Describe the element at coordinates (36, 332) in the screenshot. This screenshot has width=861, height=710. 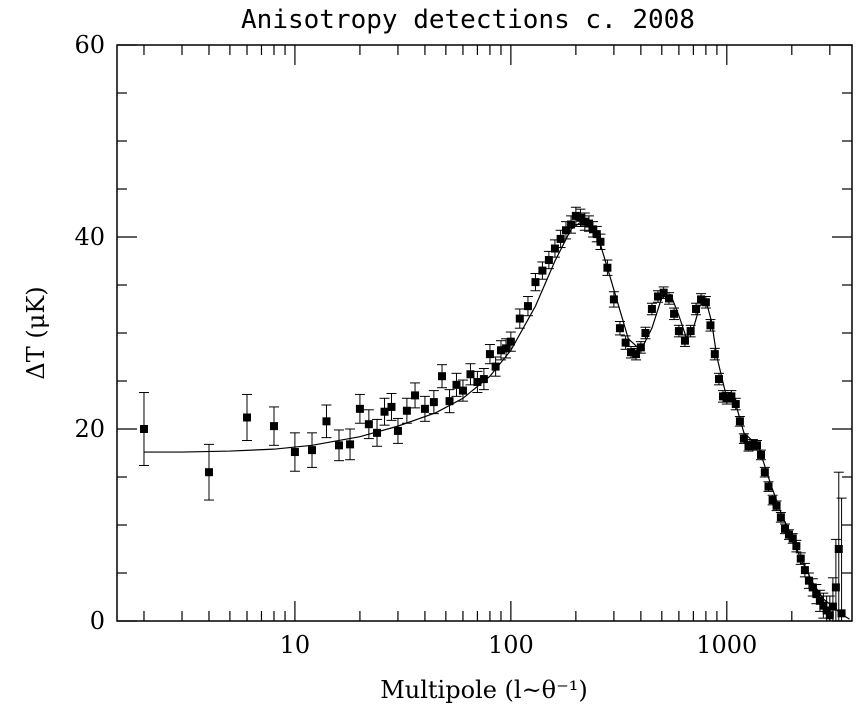
I see `y-axis-label: ΔT (μK)` at that location.